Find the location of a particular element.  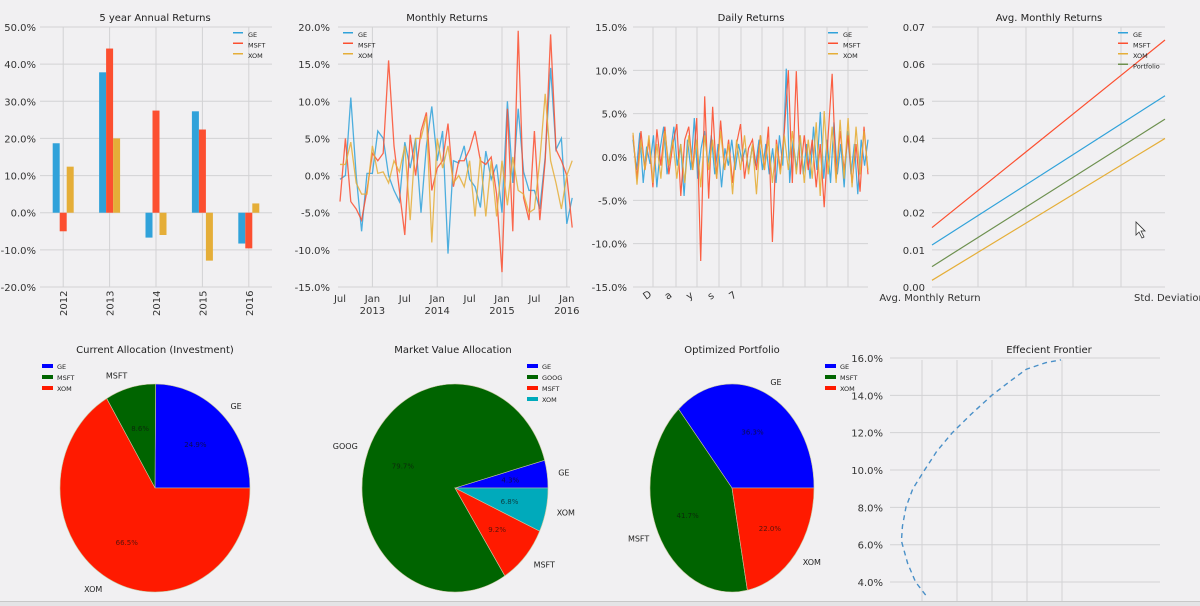

x-tick-label: 7 is located at coordinates (733, 296).